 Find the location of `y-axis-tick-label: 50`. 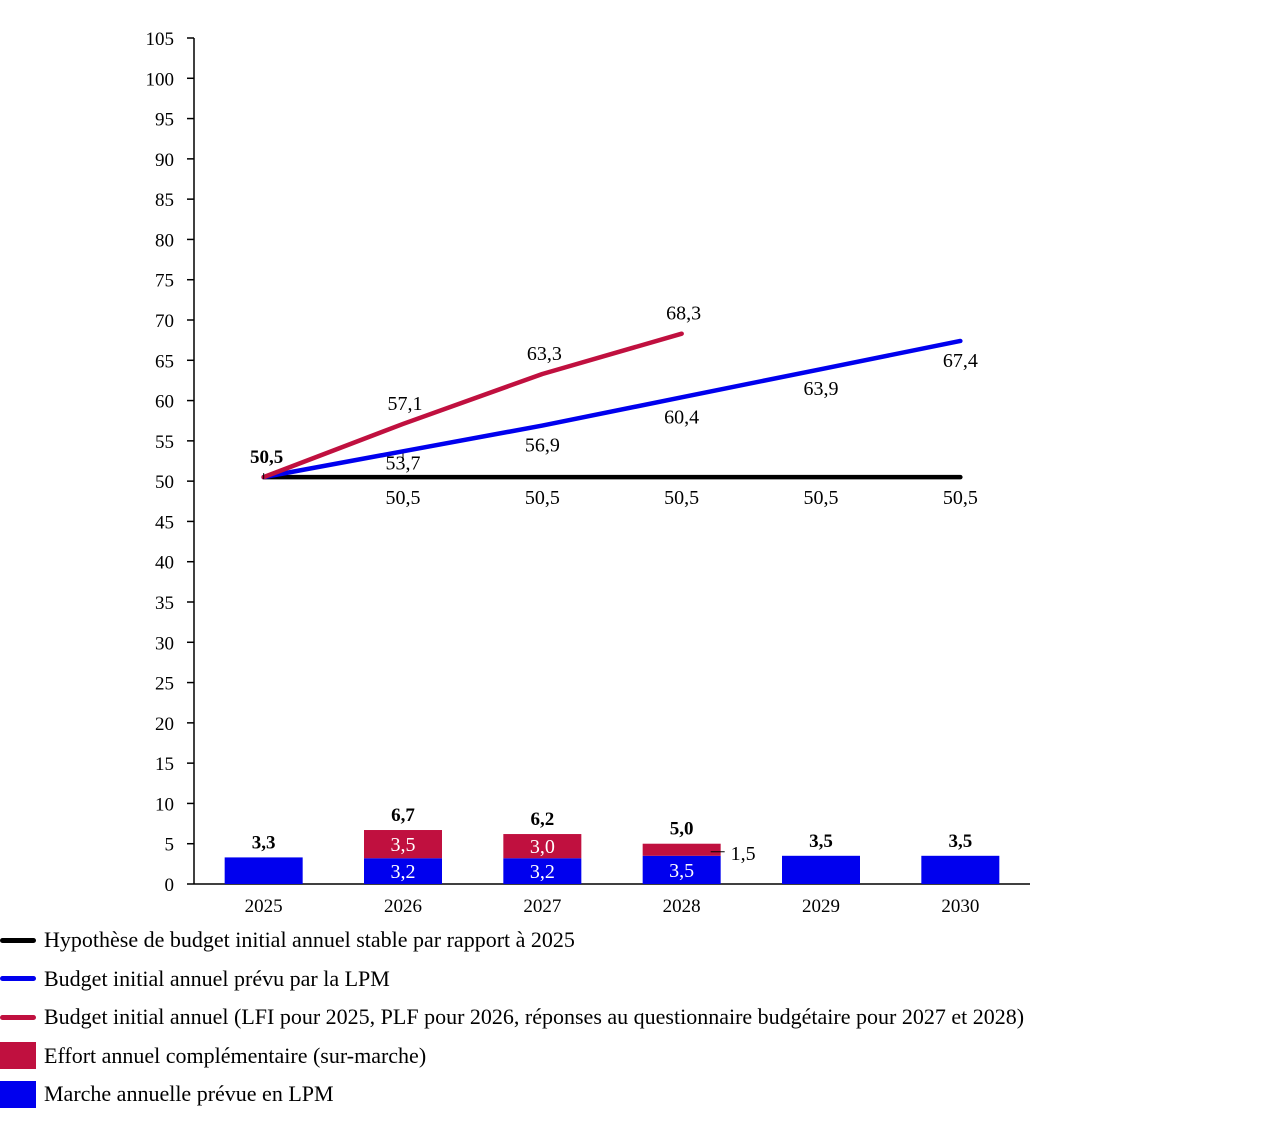

y-axis-tick-label: 50 is located at coordinates (164, 482).